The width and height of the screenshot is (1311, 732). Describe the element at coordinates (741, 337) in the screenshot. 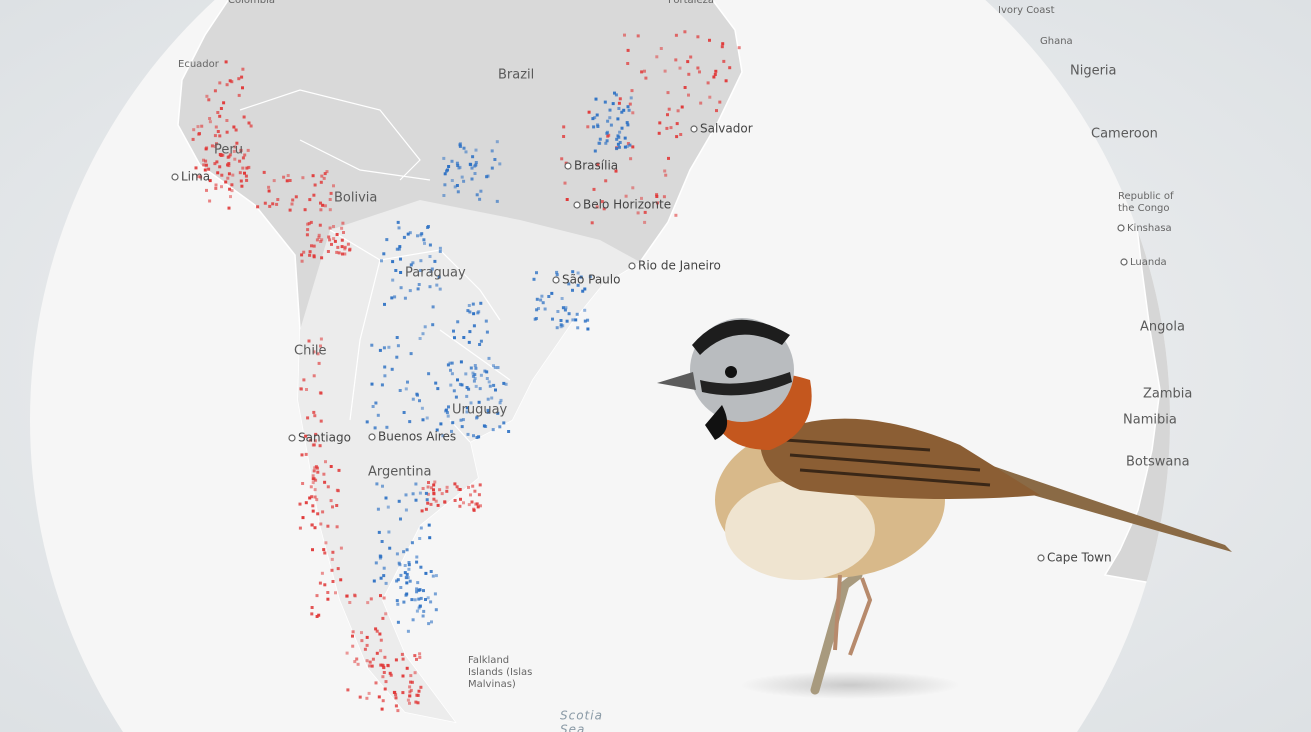

I see `crown-stripe` at that location.